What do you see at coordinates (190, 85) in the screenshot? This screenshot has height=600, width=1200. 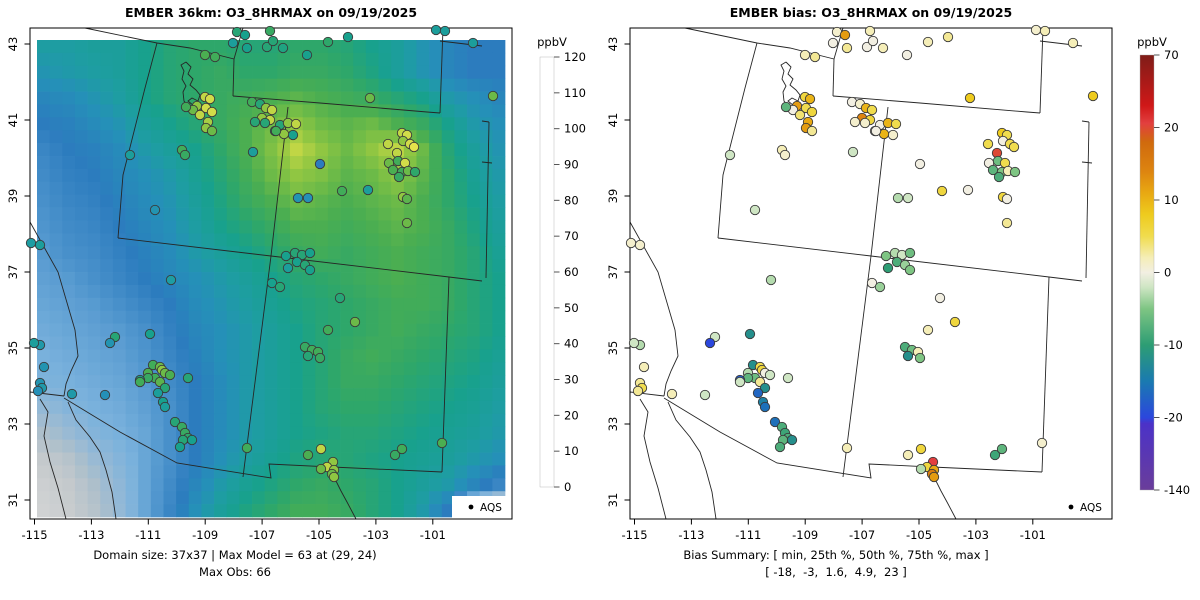 I see `border-great-salt-lake` at bounding box center [190, 85].